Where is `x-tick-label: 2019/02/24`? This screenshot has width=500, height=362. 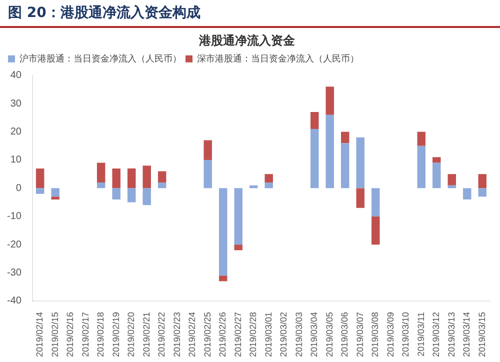 x-tick-label: 2019/02/24 is located at coordinates (192, 335).